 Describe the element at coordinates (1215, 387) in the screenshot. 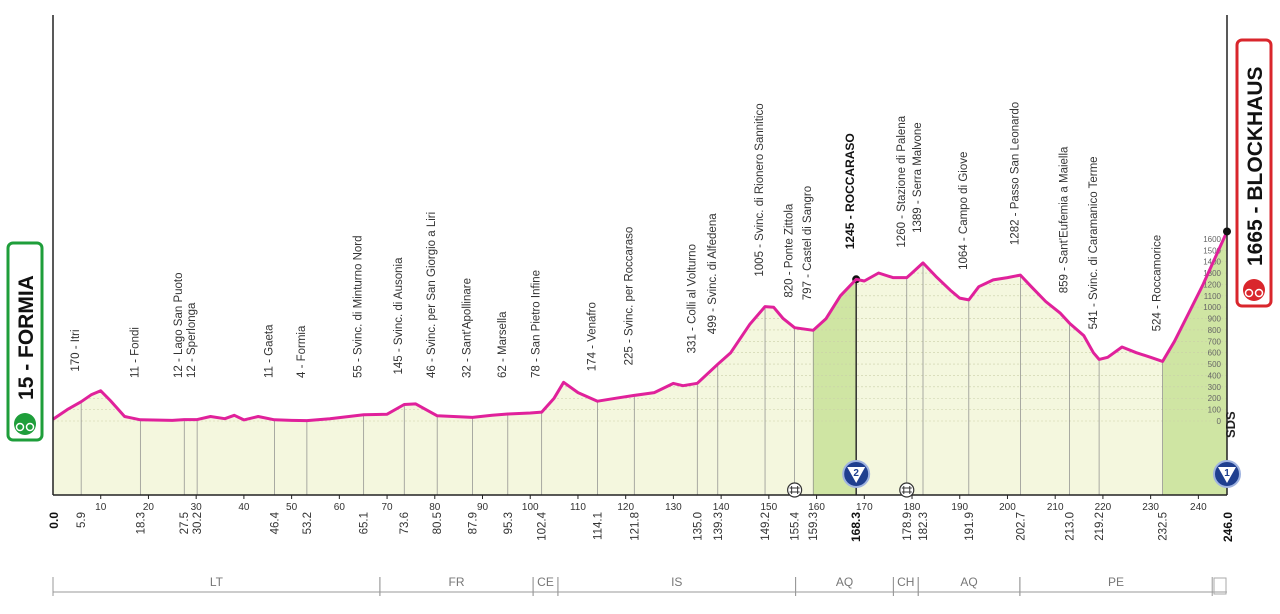

I see `y-tick-label: 300` at that location.